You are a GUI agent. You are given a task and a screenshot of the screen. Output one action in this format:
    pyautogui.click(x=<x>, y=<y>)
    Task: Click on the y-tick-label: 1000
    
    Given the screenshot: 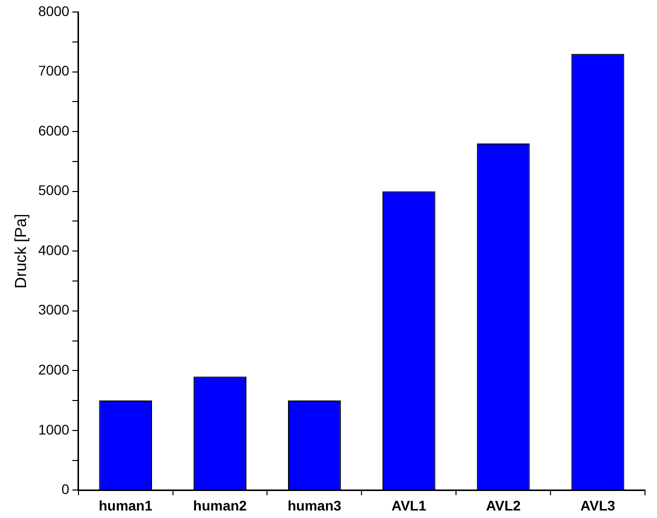 What is the action you would take?
    pyautogui.click(x=54, y=429)
    